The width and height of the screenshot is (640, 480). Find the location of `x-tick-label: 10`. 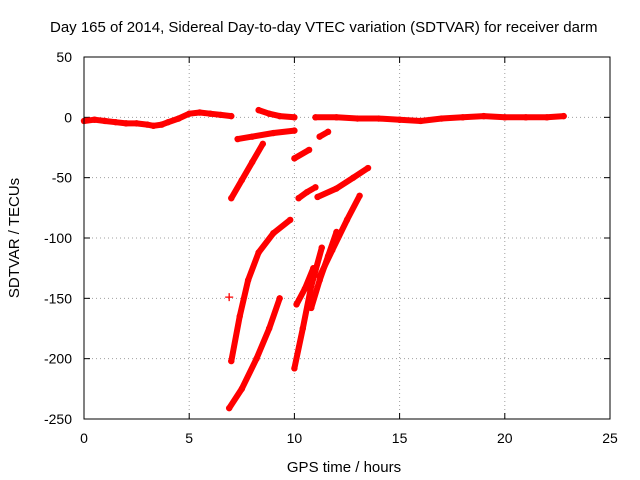

x-tick-label: 10 is located at coordinates (295, 438).